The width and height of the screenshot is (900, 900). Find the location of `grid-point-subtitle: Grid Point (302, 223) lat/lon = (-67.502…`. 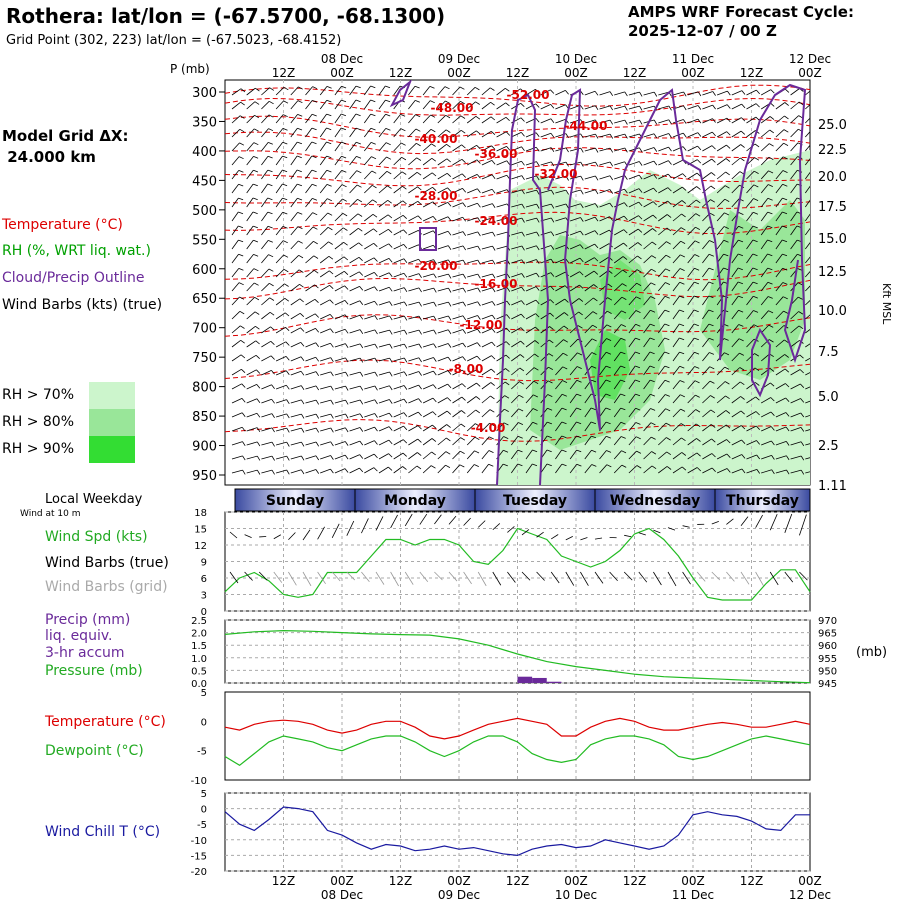

grid-point-subtitle: Grid Point (302, 223) lat/lon = (-67.502… is located at coordinates (174, 40).